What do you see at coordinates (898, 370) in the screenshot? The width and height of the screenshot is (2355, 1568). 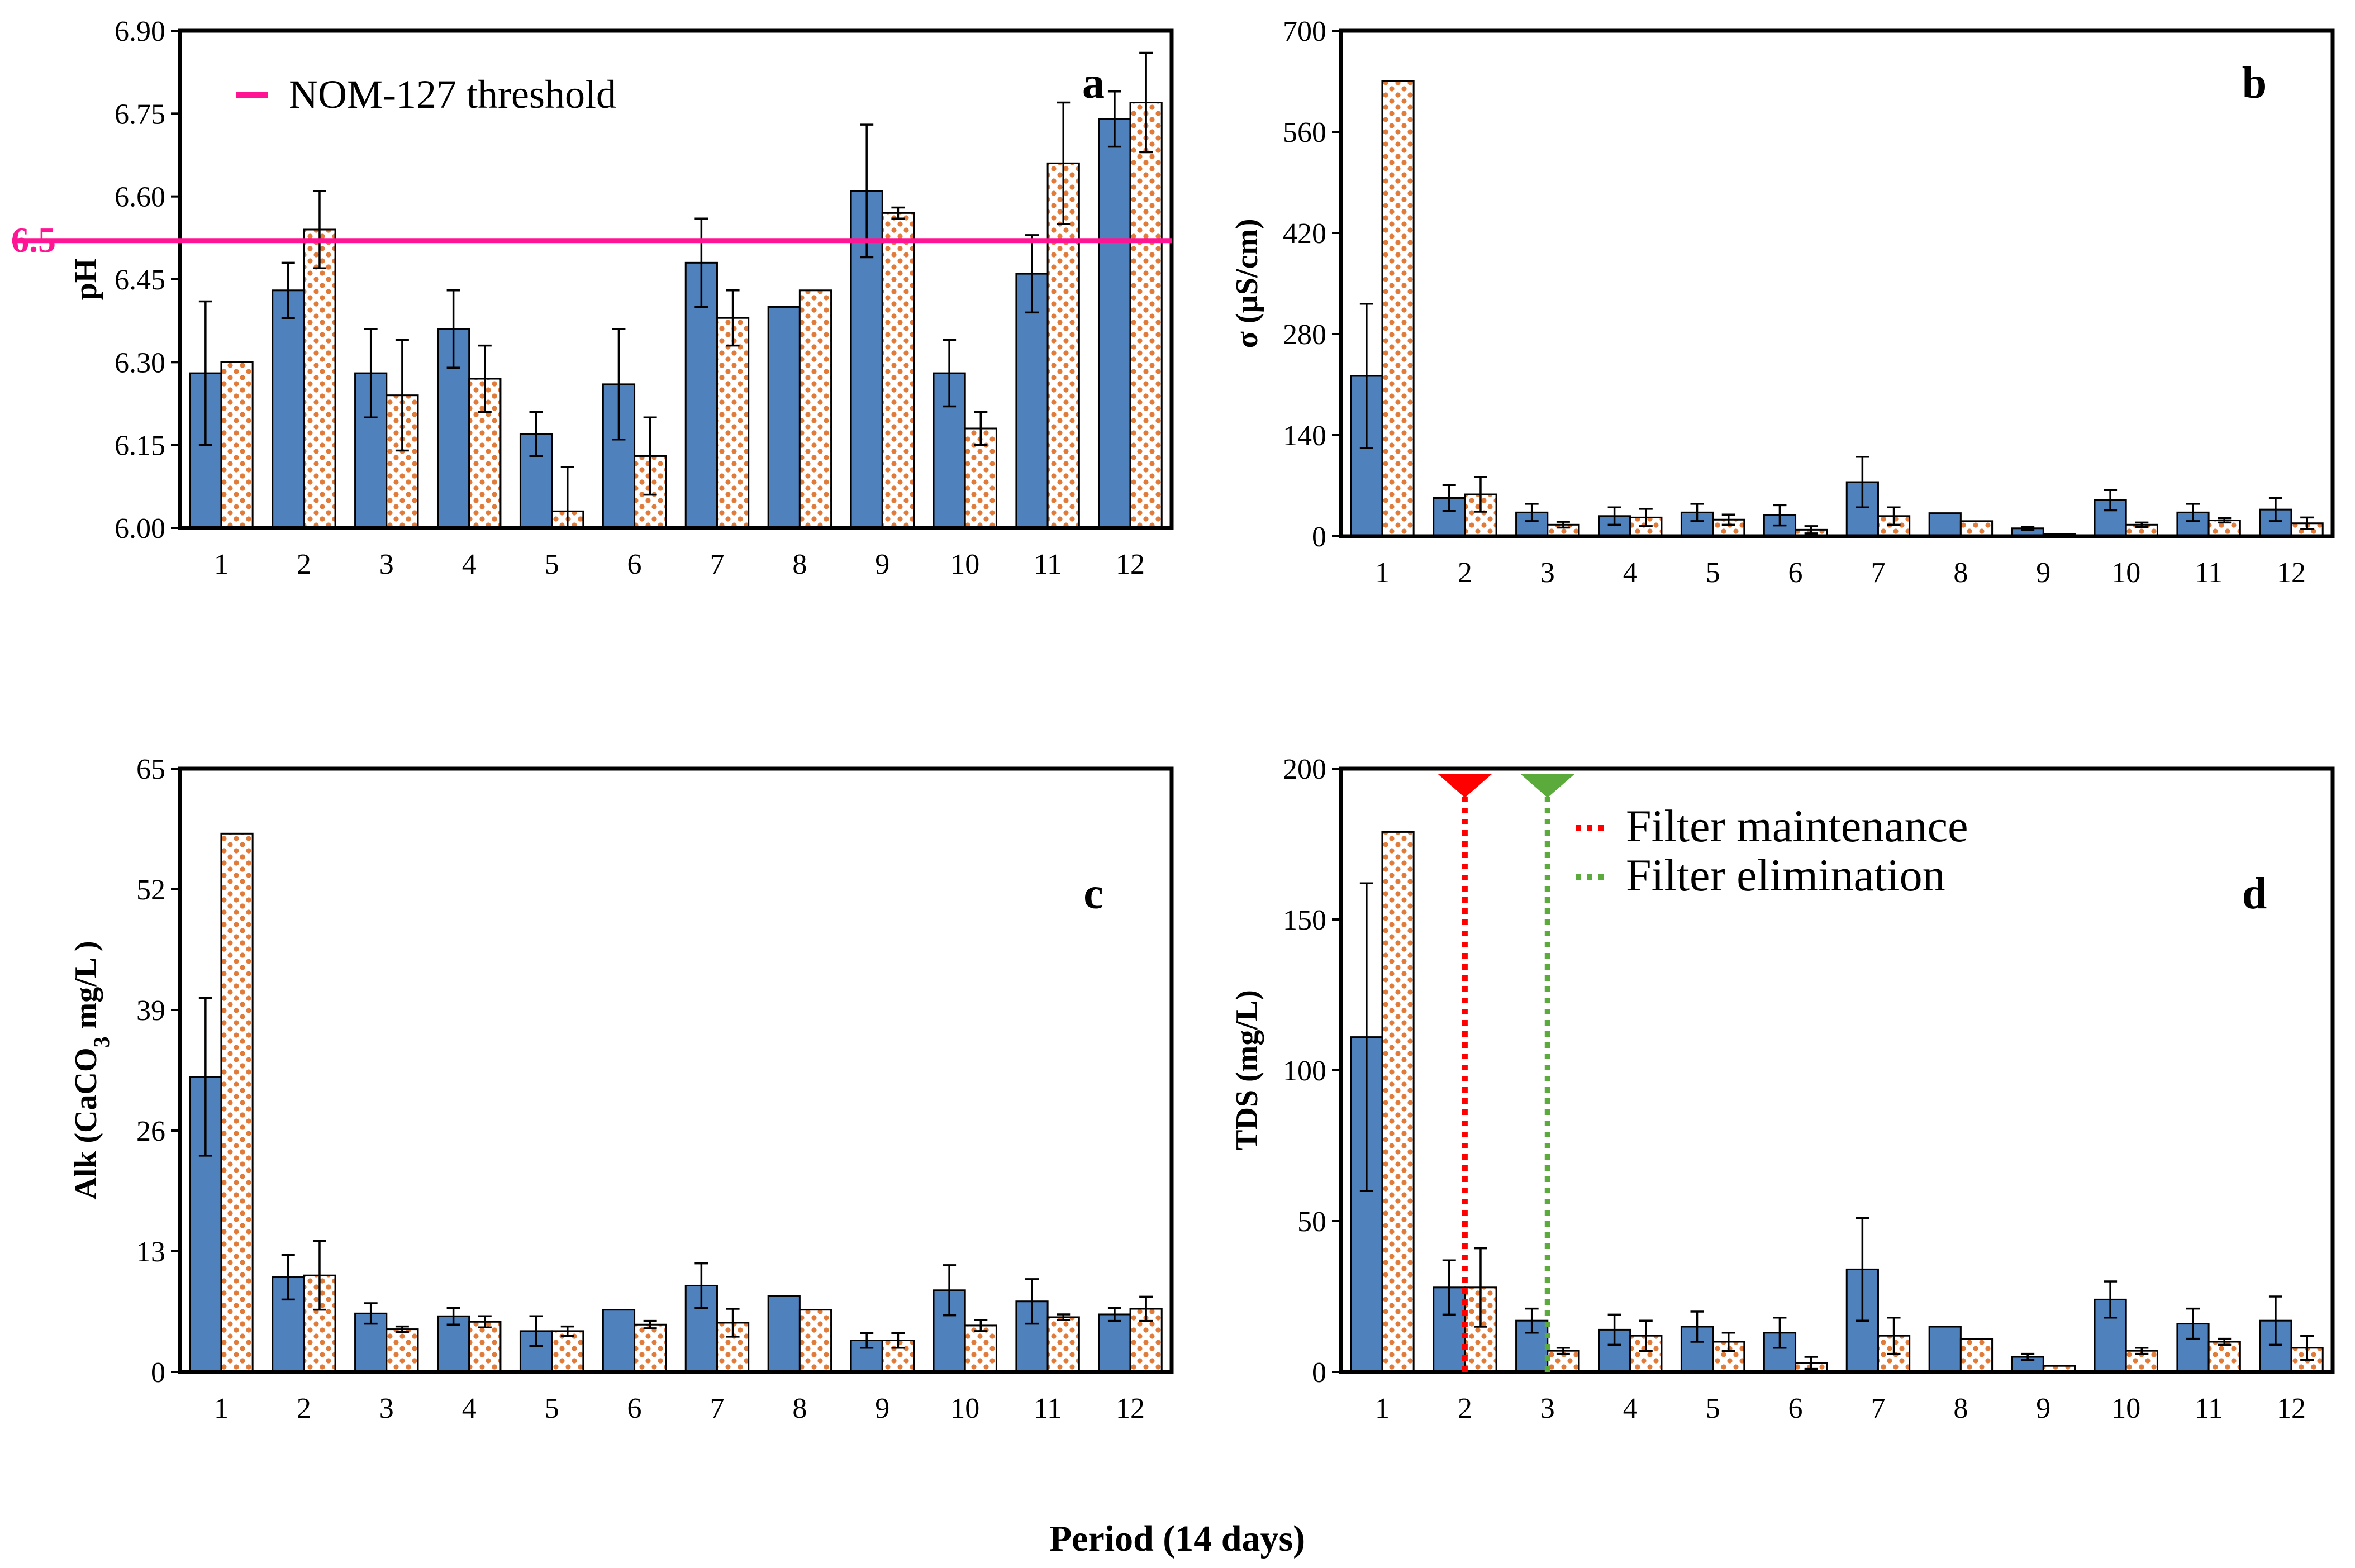 I see `bar-a-s2-p9` at bounding box center [898, 370].